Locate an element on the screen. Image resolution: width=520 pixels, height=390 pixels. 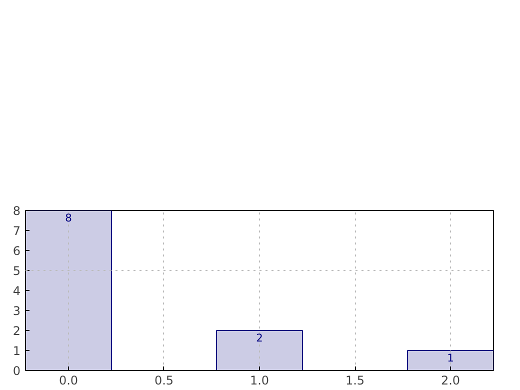
x-tick-label: 1.0 is located at coordinates (260, 381).